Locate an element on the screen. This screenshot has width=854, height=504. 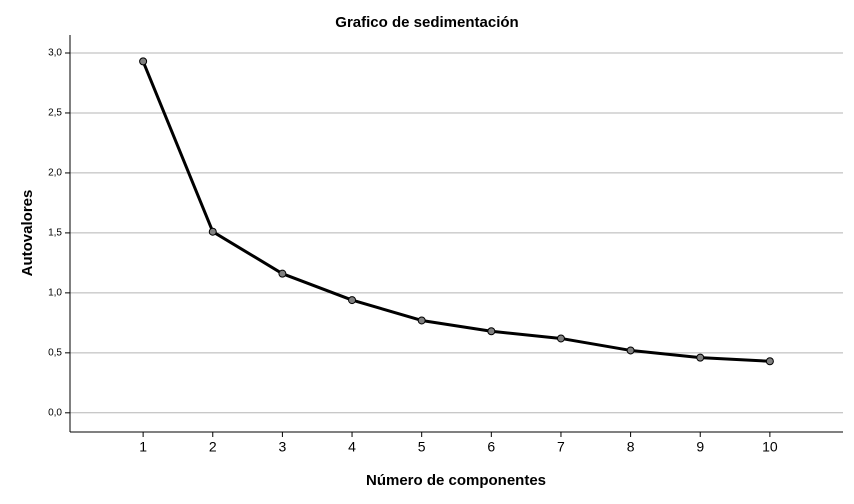
y-tick-label: 3,0 is located at coordinates (55, 53).